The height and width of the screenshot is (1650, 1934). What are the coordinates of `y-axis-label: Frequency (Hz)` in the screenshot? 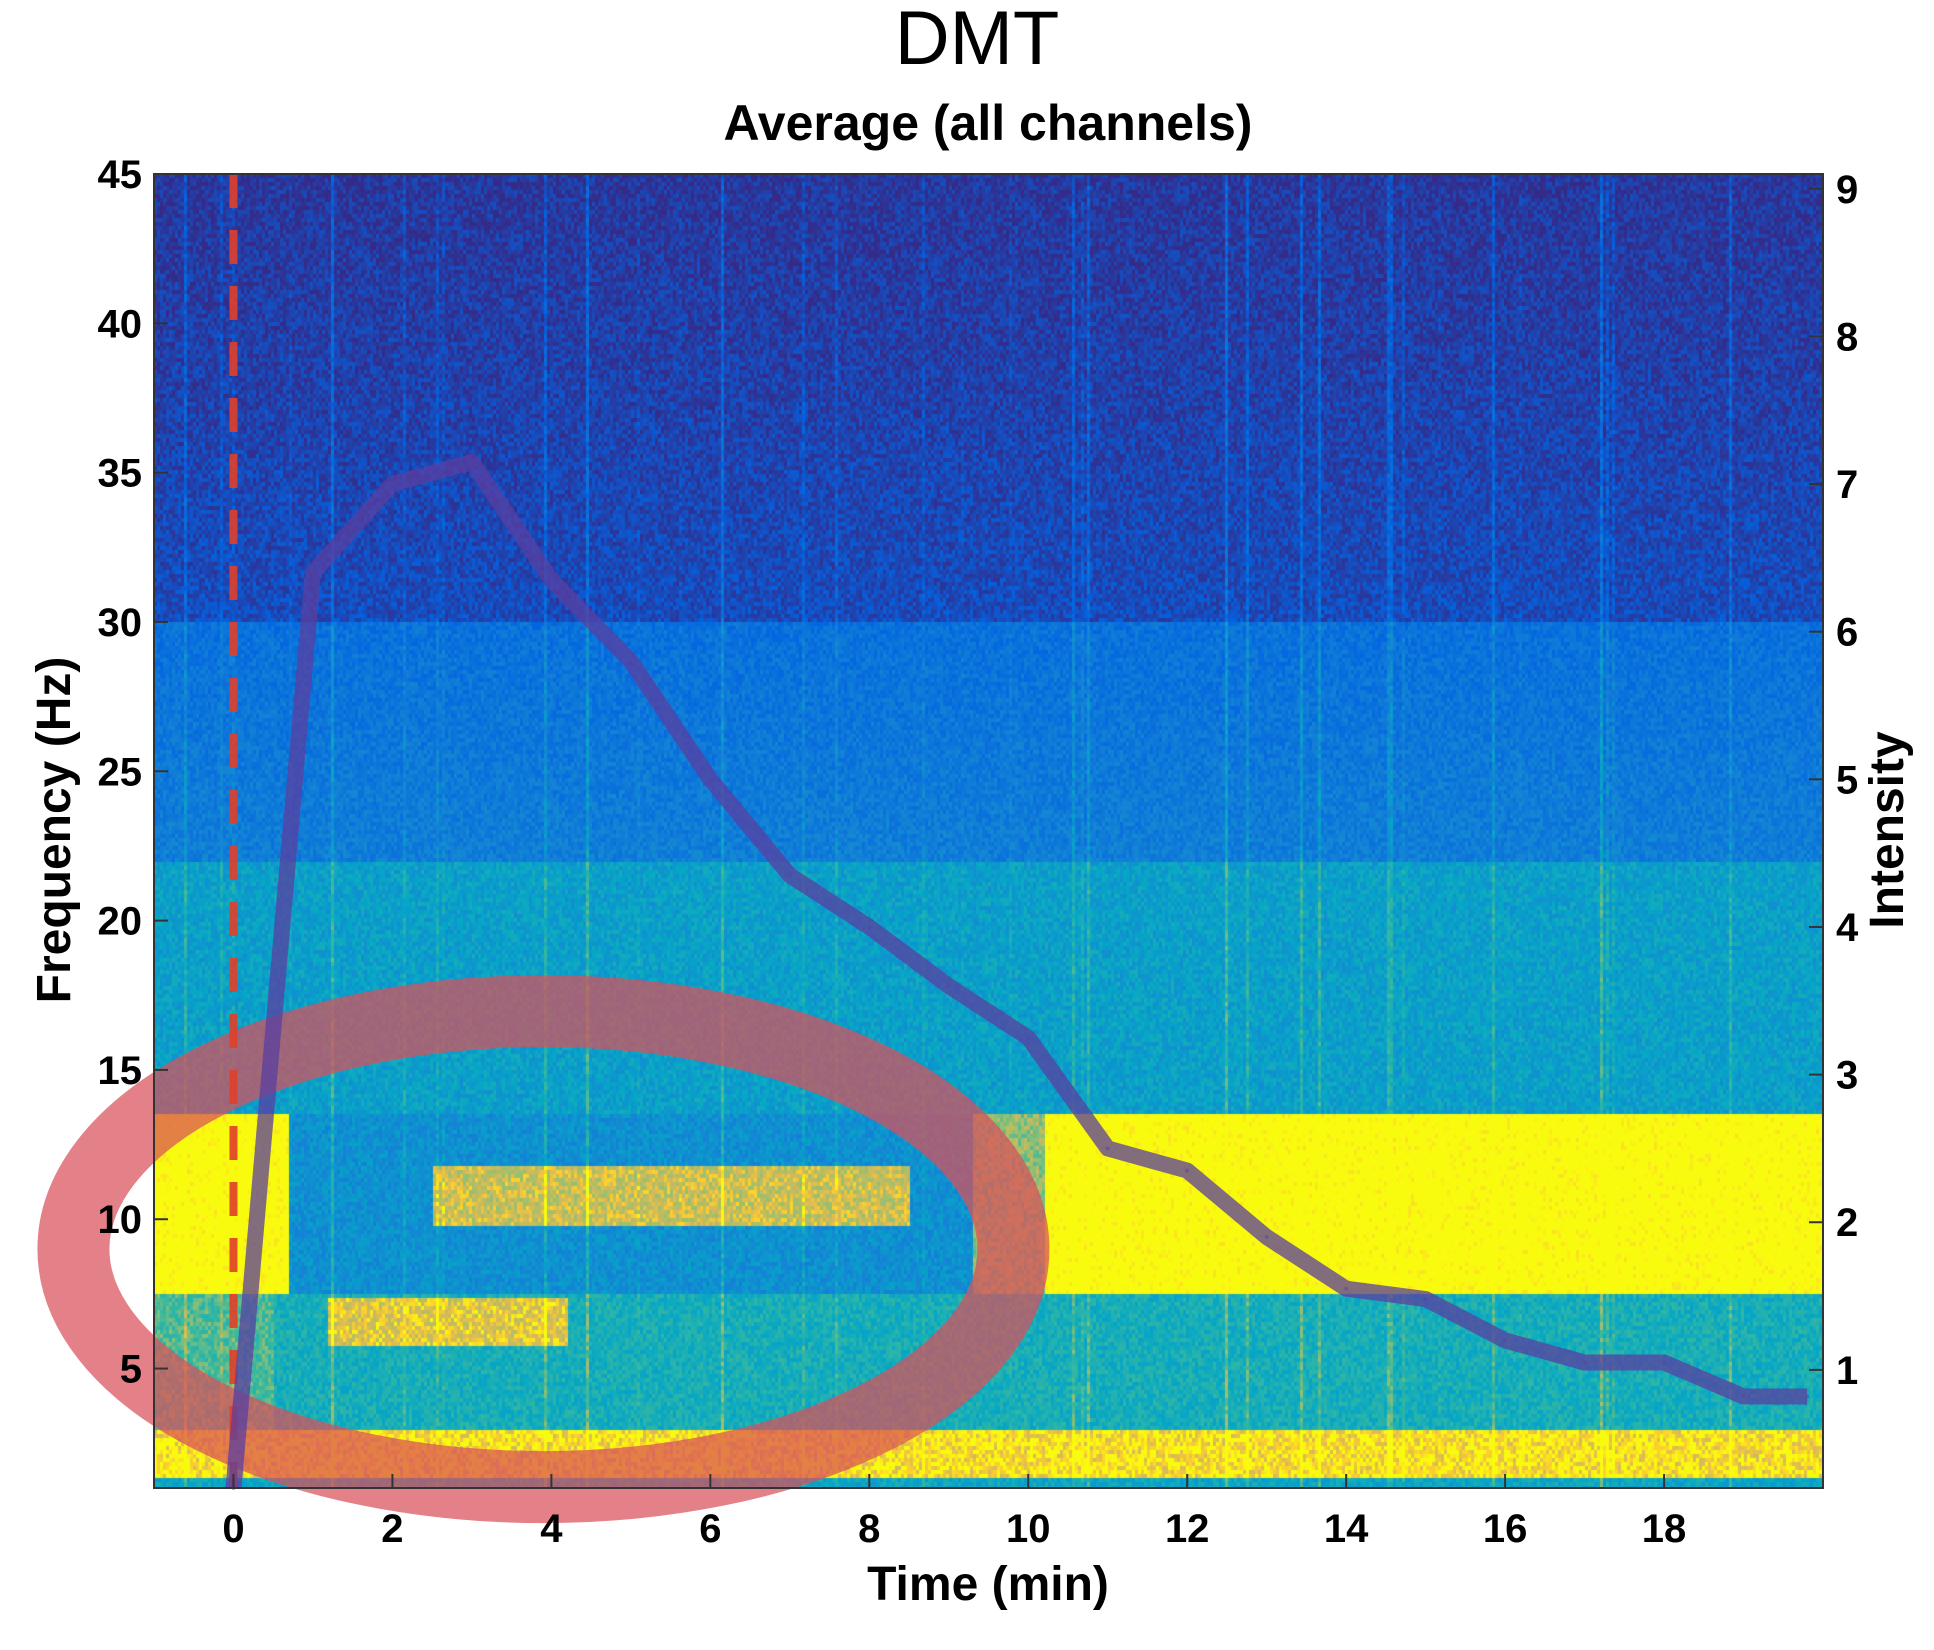 It's located at (54, 830).